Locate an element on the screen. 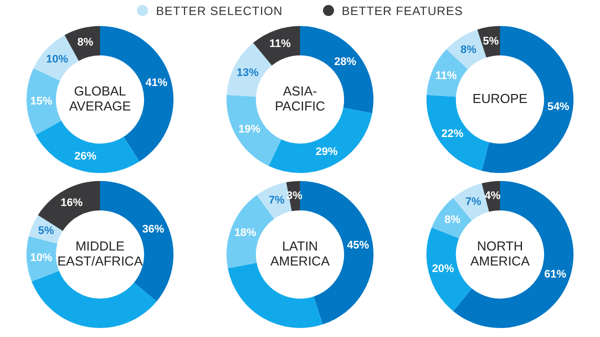 This screenshot has width=600, height=337. data-label: 15% is located at coordinates (41, 101).